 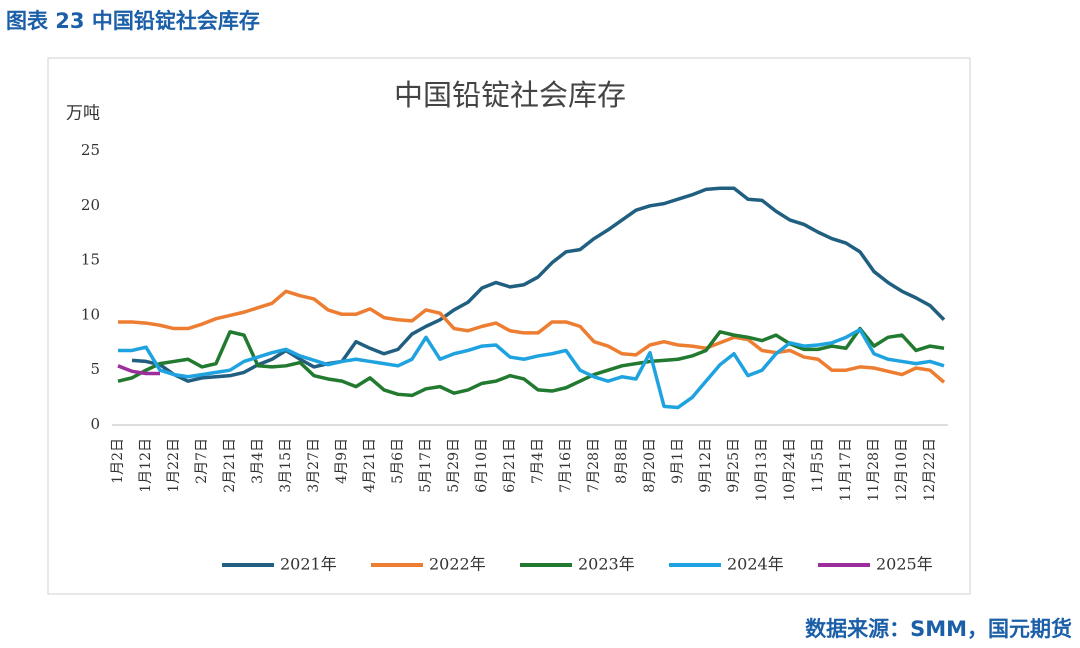 What do you see at coordinates (90, 314) in the screenshot?
I see `y-tick-label: 10` at bounding box center [90, 314].